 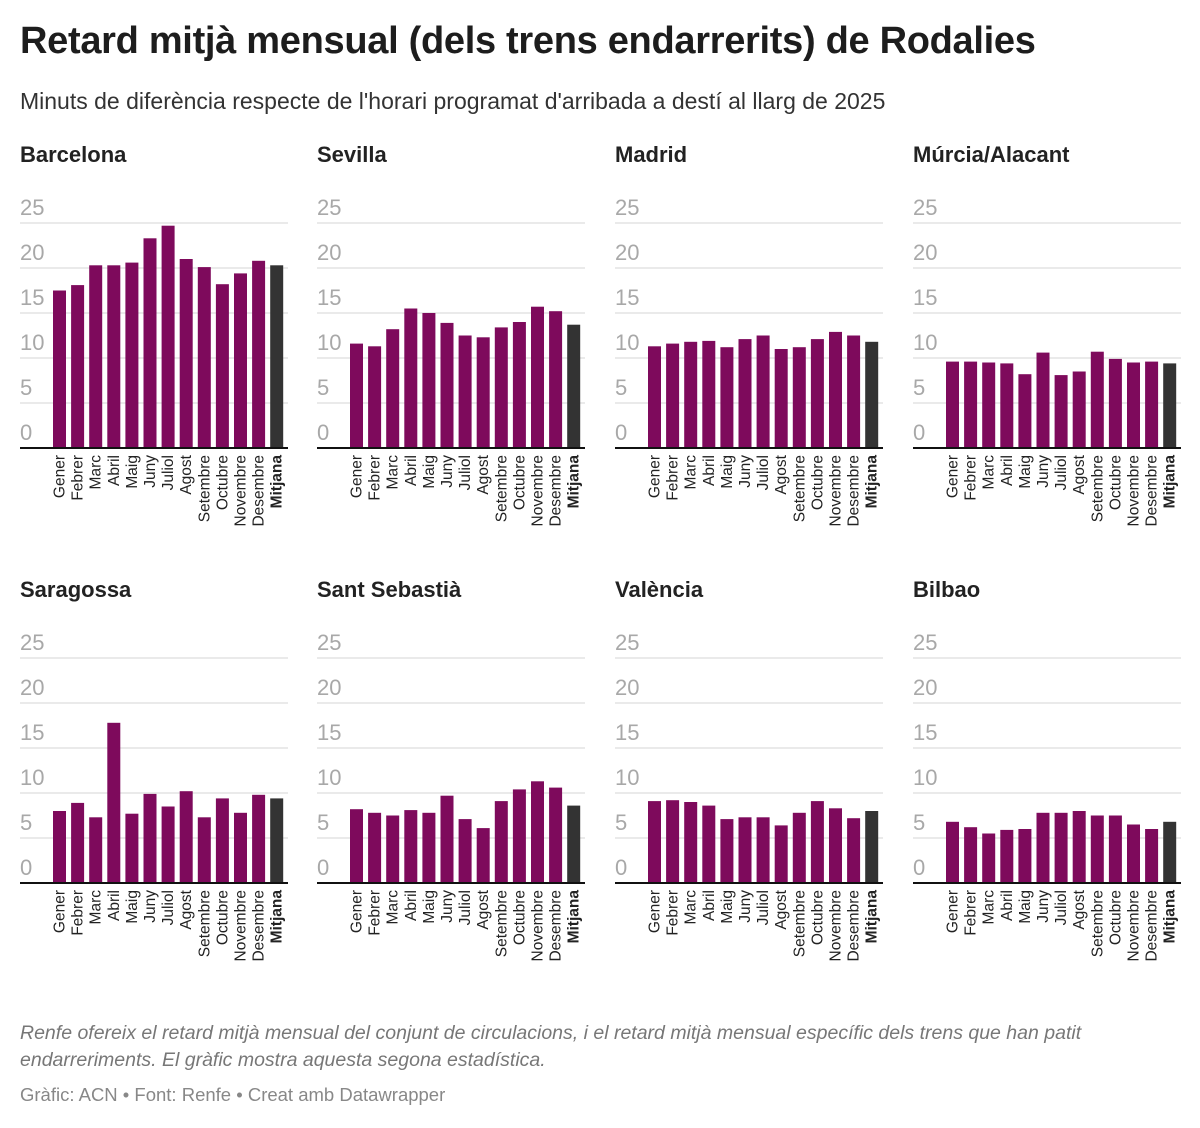 I want to click on x-tick-label: Setembre, so click(x=204, y=923).